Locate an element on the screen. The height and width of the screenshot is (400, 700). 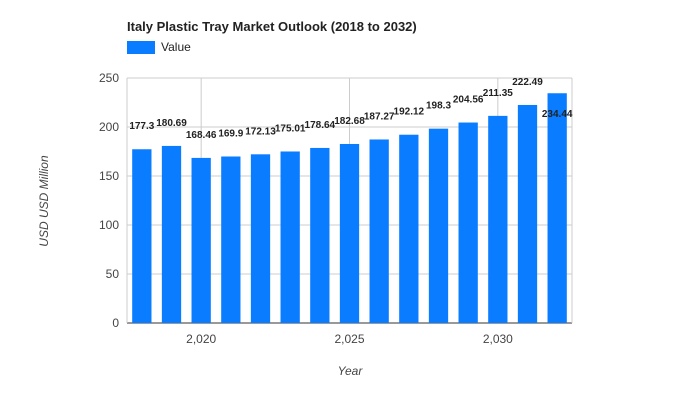
data-label: 180.69 is located at coordinates (171, 123).